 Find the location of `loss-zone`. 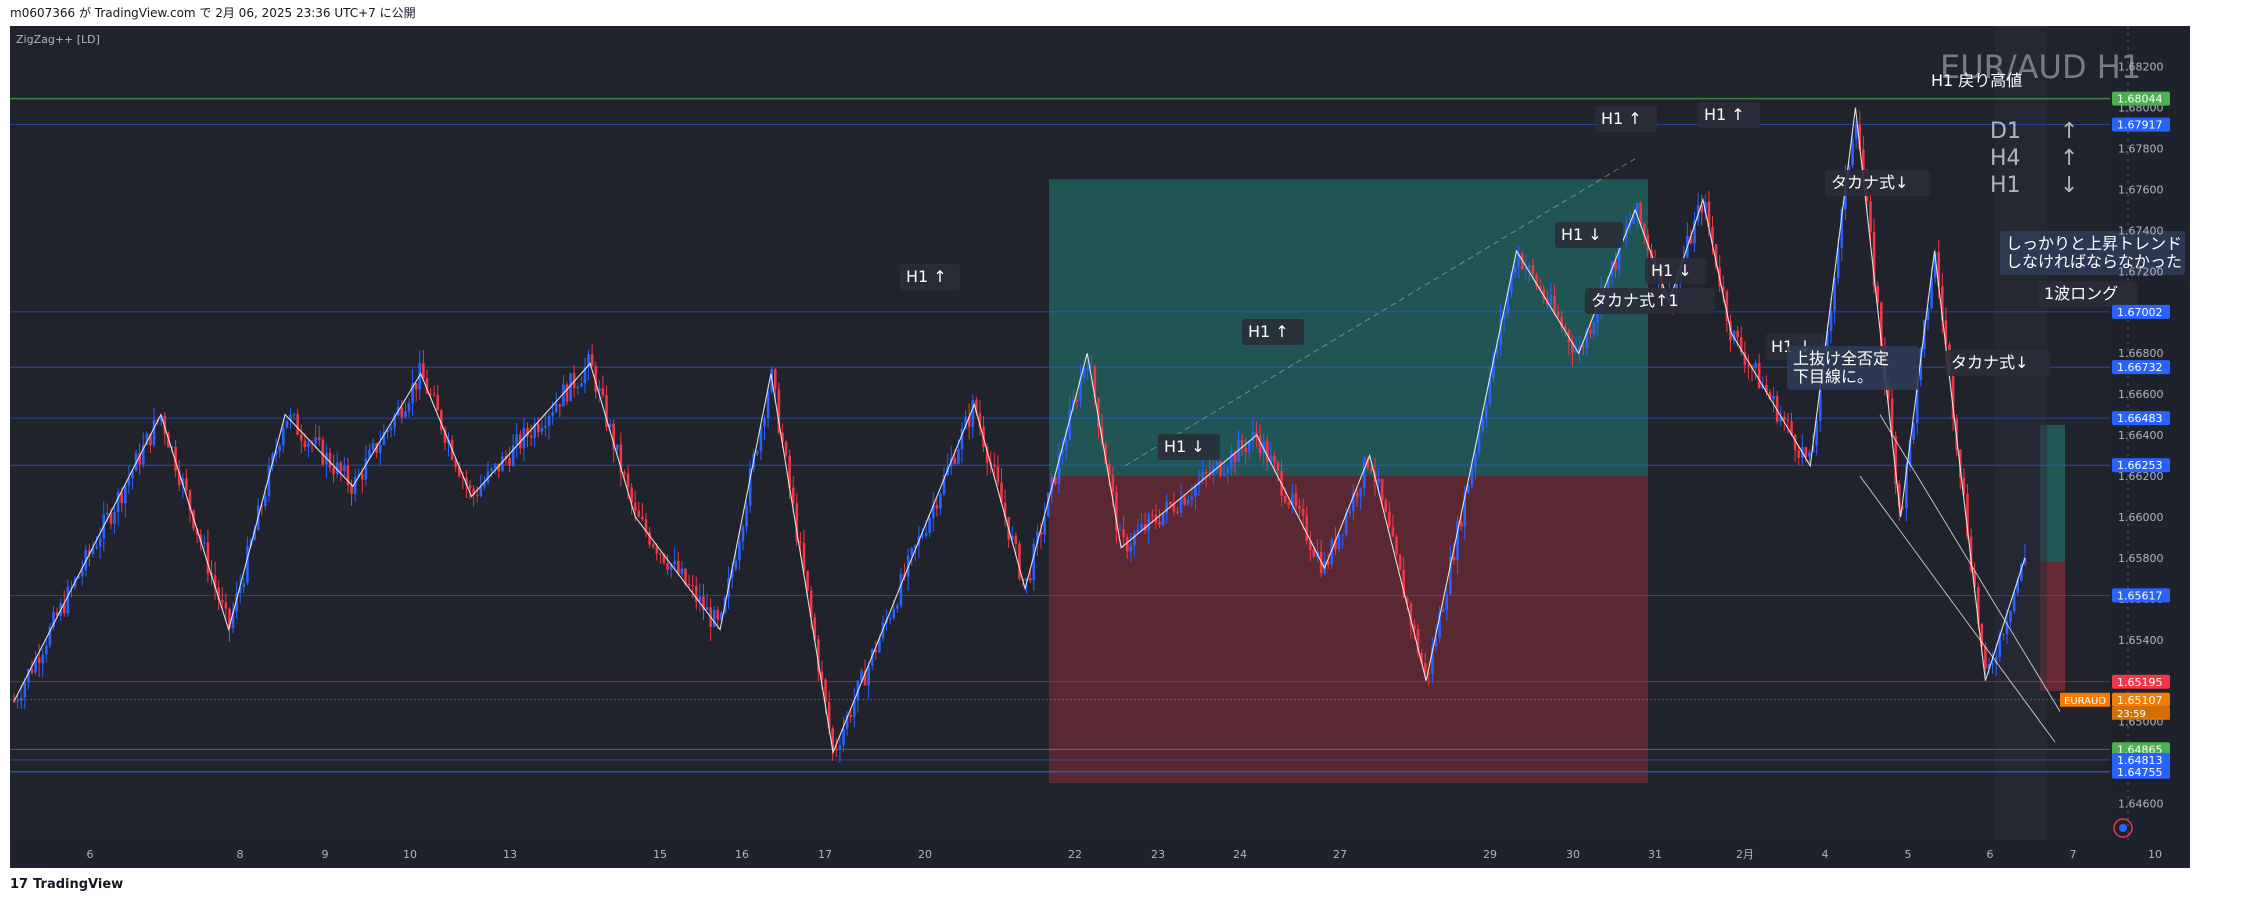

loss-zone is located at coordinates (1348, 630).